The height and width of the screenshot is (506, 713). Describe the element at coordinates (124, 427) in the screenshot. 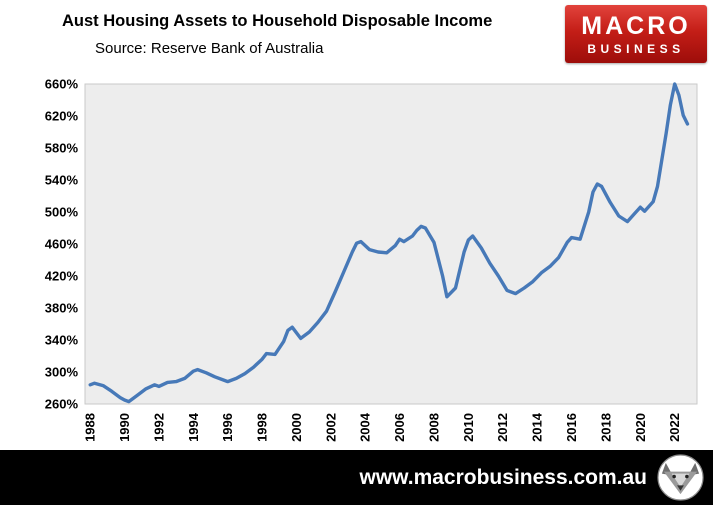

I see `x-axis-tick-label: 1990` at that location.